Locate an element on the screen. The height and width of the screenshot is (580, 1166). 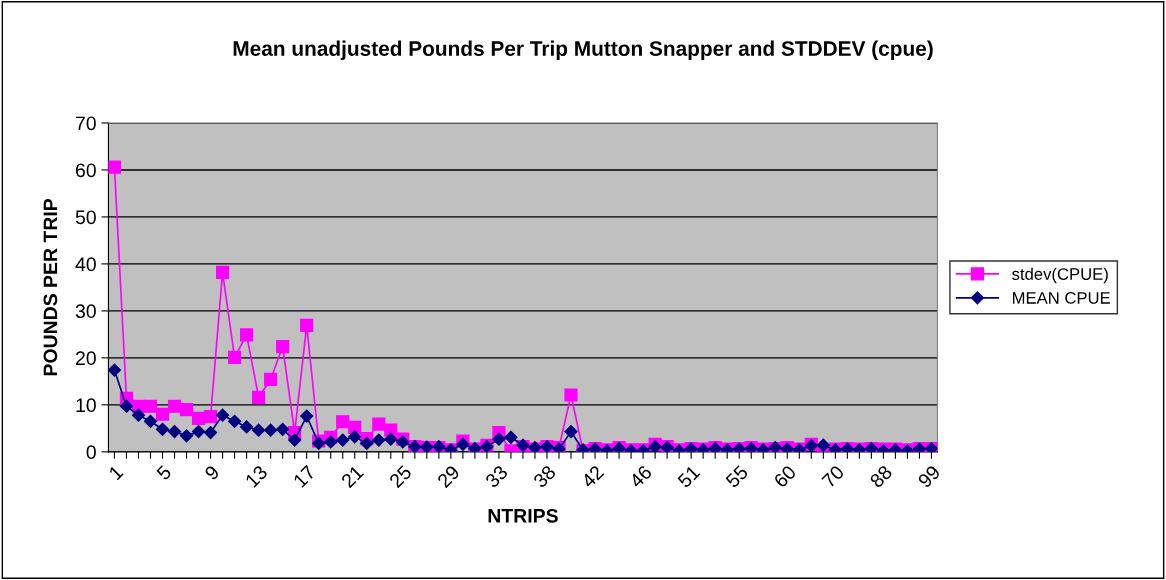
y-tick-label: 0 is located at coordinates (91, 452).